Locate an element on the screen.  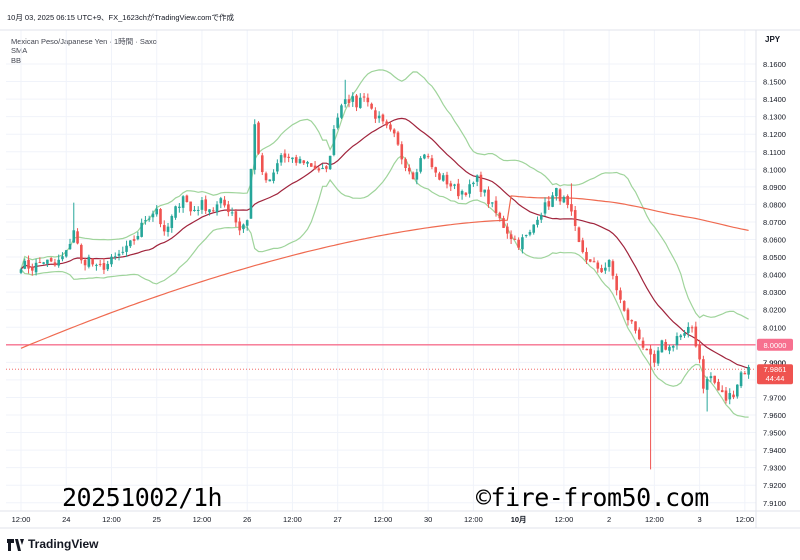
y-tick-label: 8.0800 is located at coordinates (774, 204).